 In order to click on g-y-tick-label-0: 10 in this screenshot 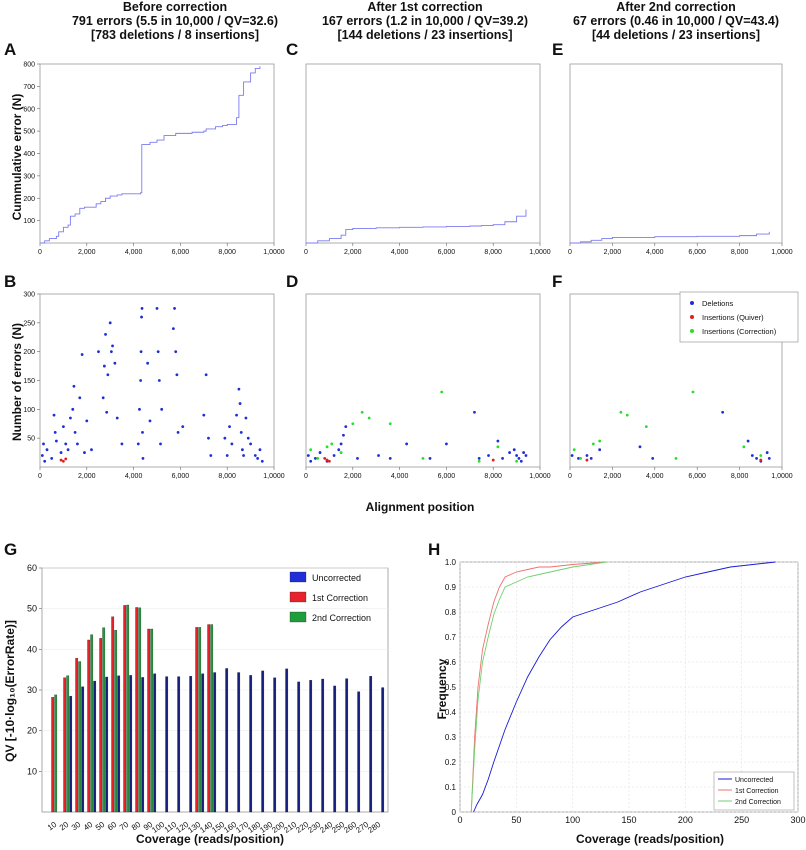, I will do `click(32, 771)`.